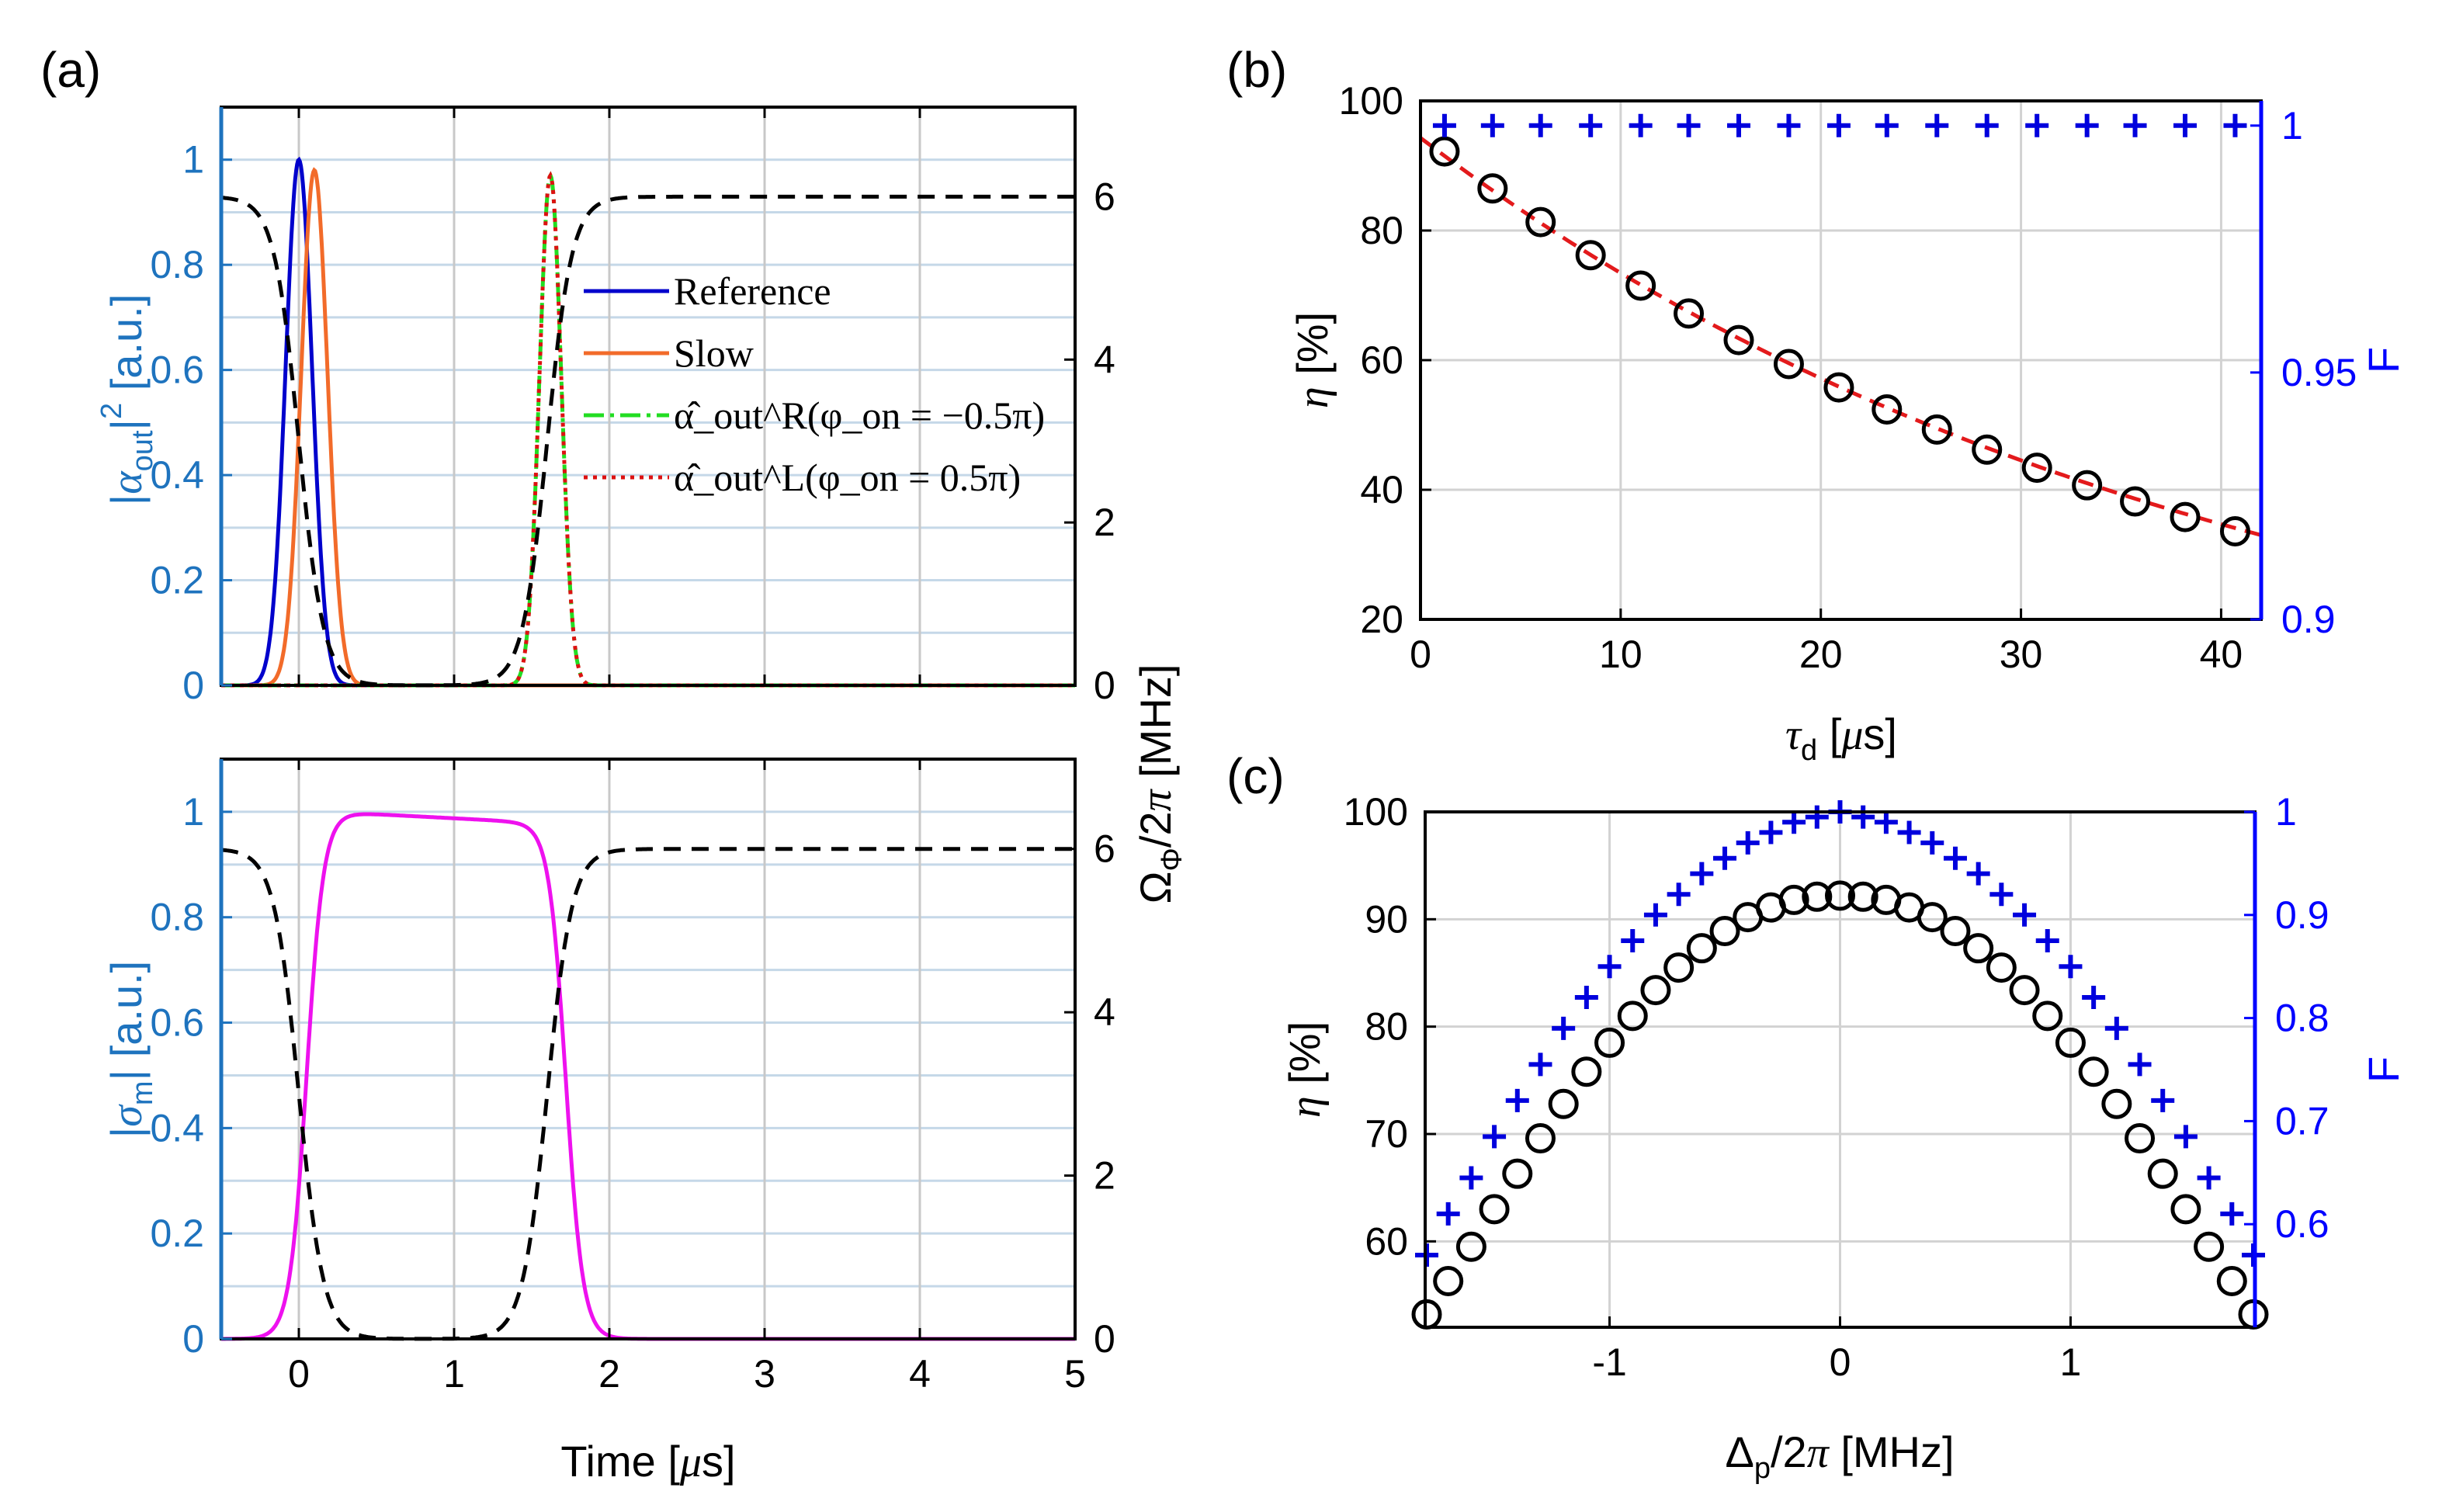 The width and height of the screenshot is (2456, 1512). Describe the element at coordinates (609, 1374) in the screenshot. I see `a-bottom-xtick-label: 2` at that location.